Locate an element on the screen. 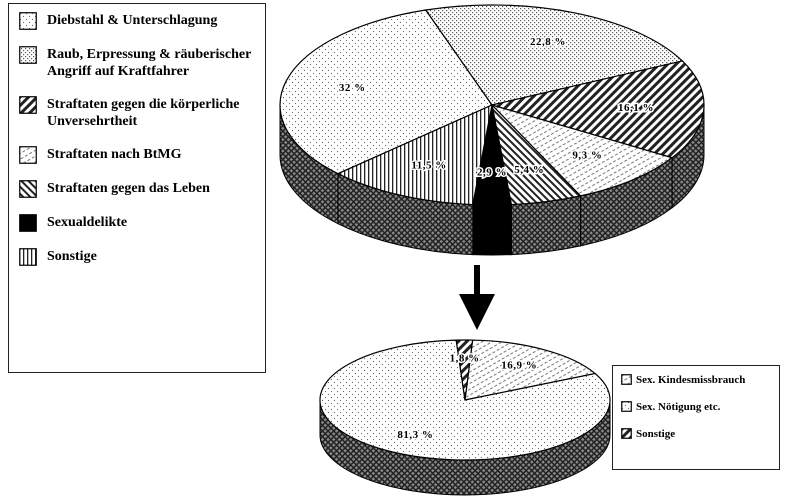 The image size is (788, 503). value-label: 5,4 % is located at coordinates (529, 170).